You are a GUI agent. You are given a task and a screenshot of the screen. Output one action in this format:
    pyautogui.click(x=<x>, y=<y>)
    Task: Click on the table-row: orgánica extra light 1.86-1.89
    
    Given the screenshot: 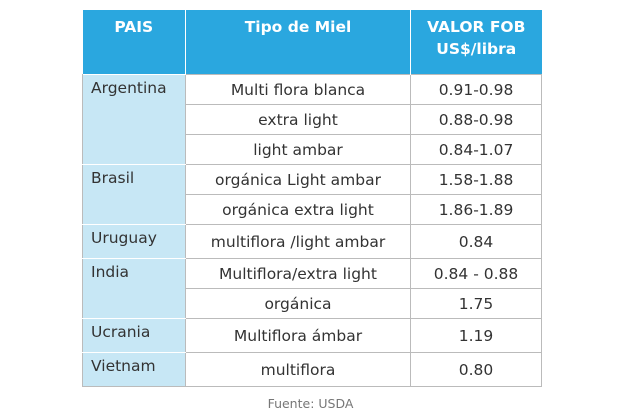 What is the action you would take?
    pyautogui.click(x=312, y=209)
    